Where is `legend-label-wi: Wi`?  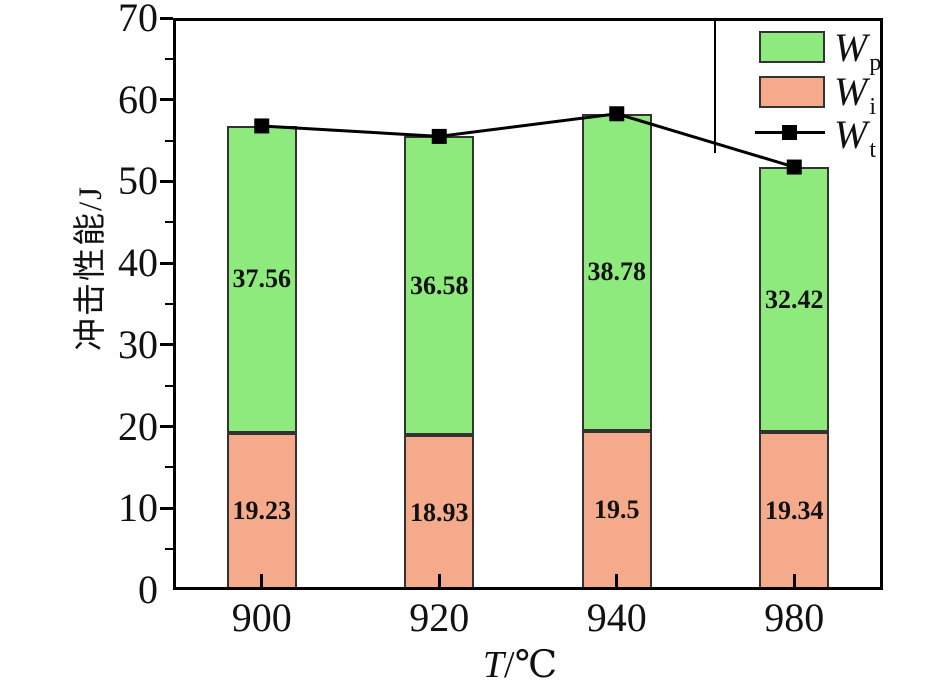 legend-label-wi: Wi is located at coordinates (855, 94).